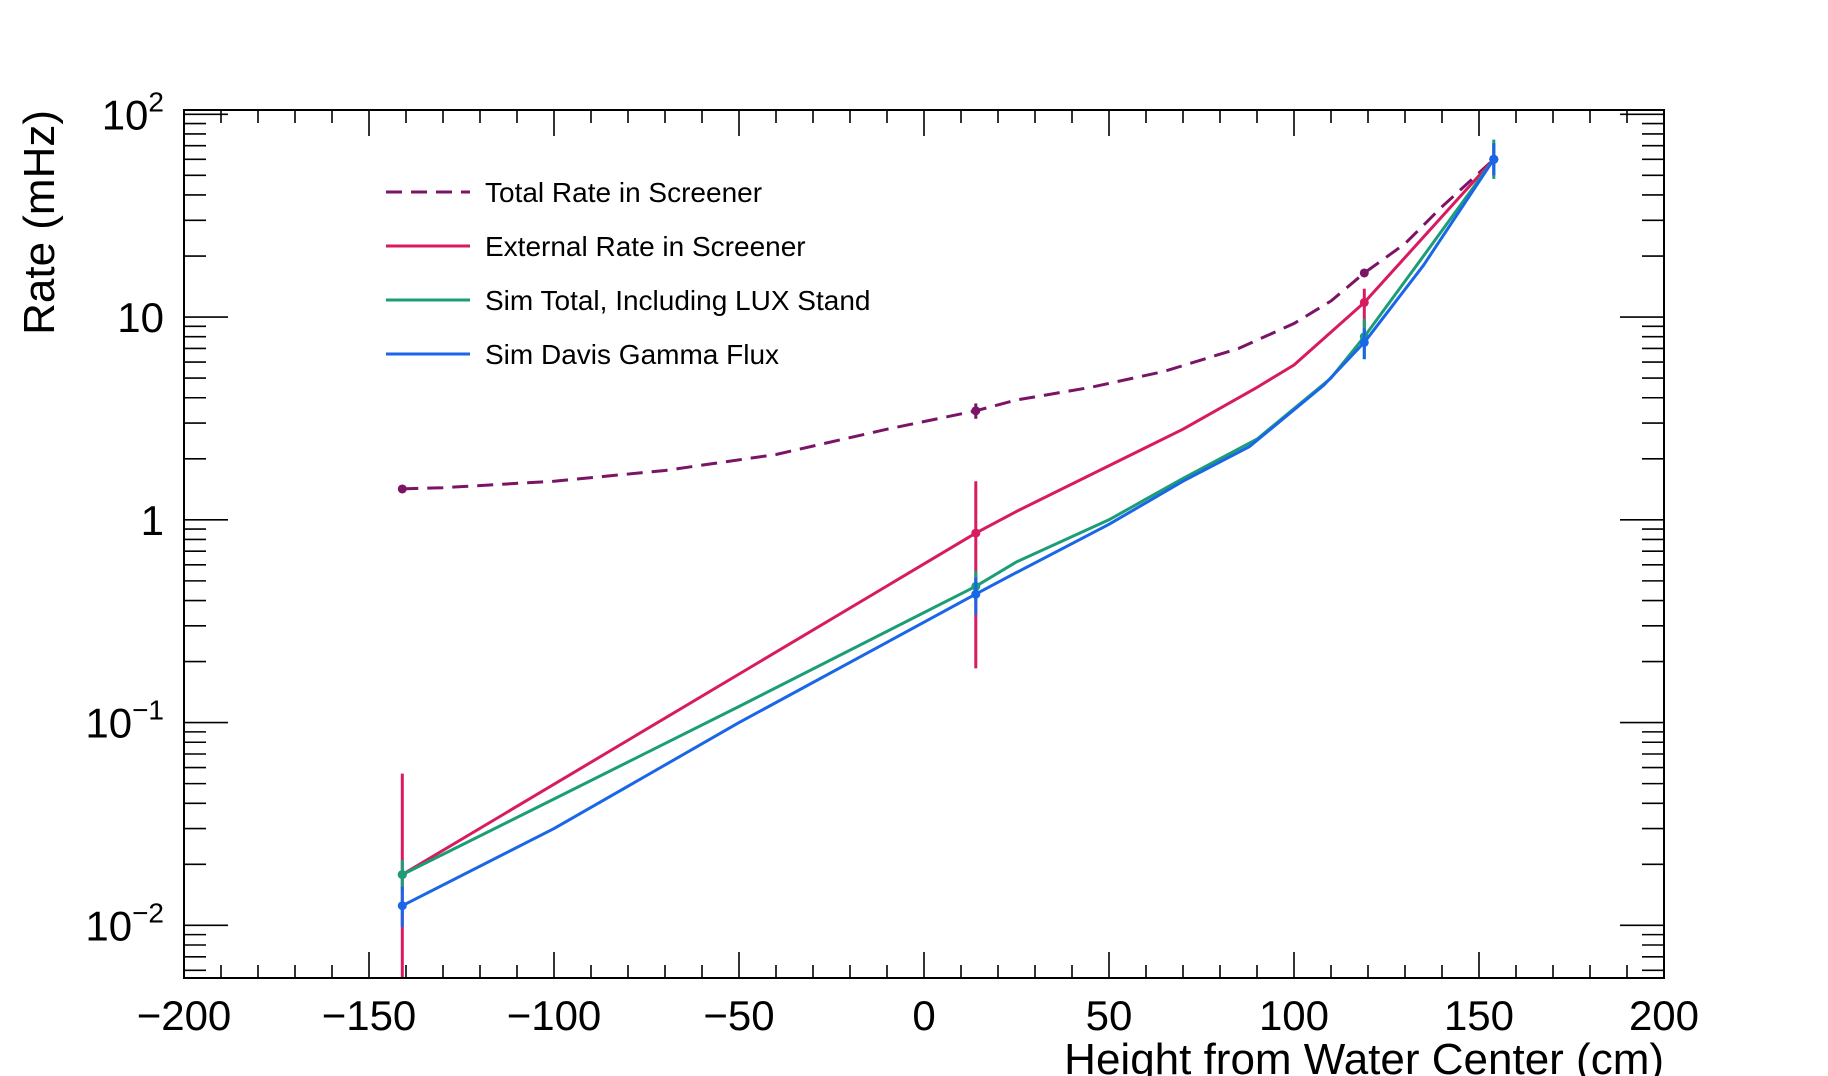 Image resolution: width=1828 pixels, height=1076 pixels. What do you see at coordinates (133, 112) in the screenshot?
I see `y-tick-label: 10²` at bounding box center [133, 112].